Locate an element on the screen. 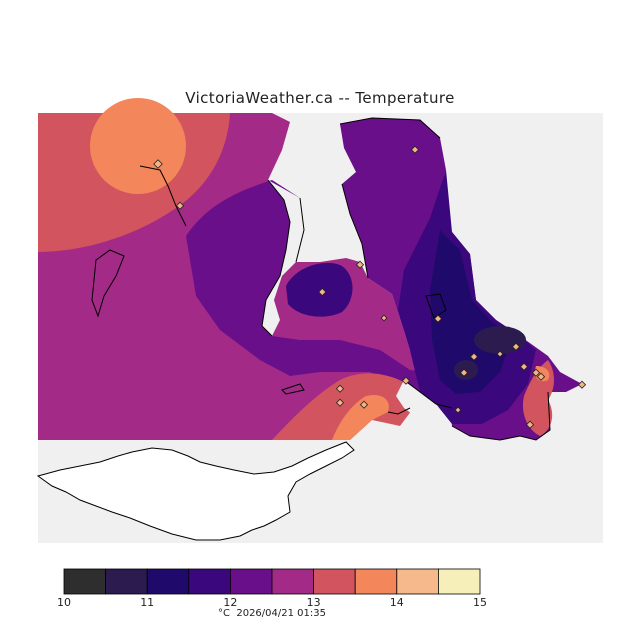  coastline-island-central is located at coordinates (293, 389).